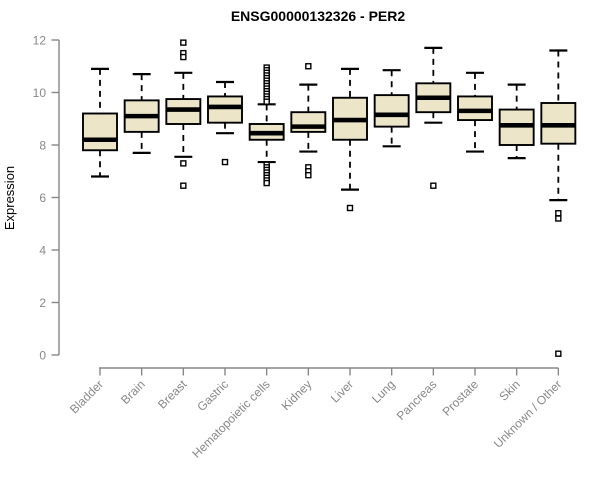 The image size is (600, 500). Describe the element at coordinates (318, 16) in the screenshot. I see `chart-title: ENSG00000132326 - PER2` at that location.